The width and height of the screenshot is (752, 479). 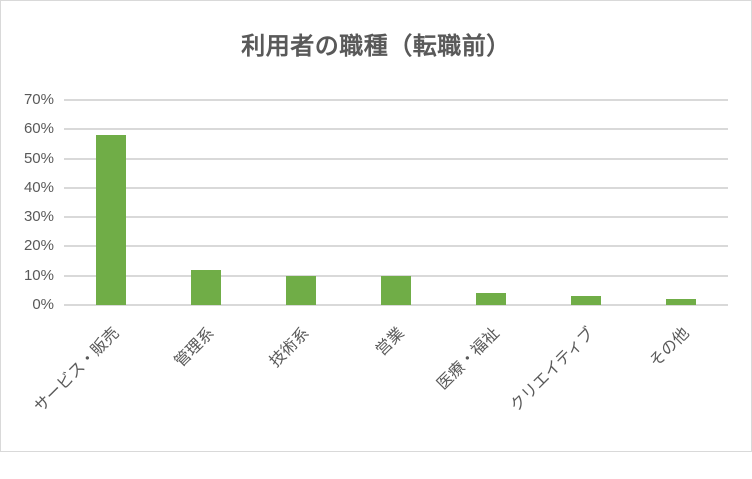 What do you see at coordinates (38, 99) in the screenshot?
I see `y-tick-label: 70%` at bounding box center [38, 99].